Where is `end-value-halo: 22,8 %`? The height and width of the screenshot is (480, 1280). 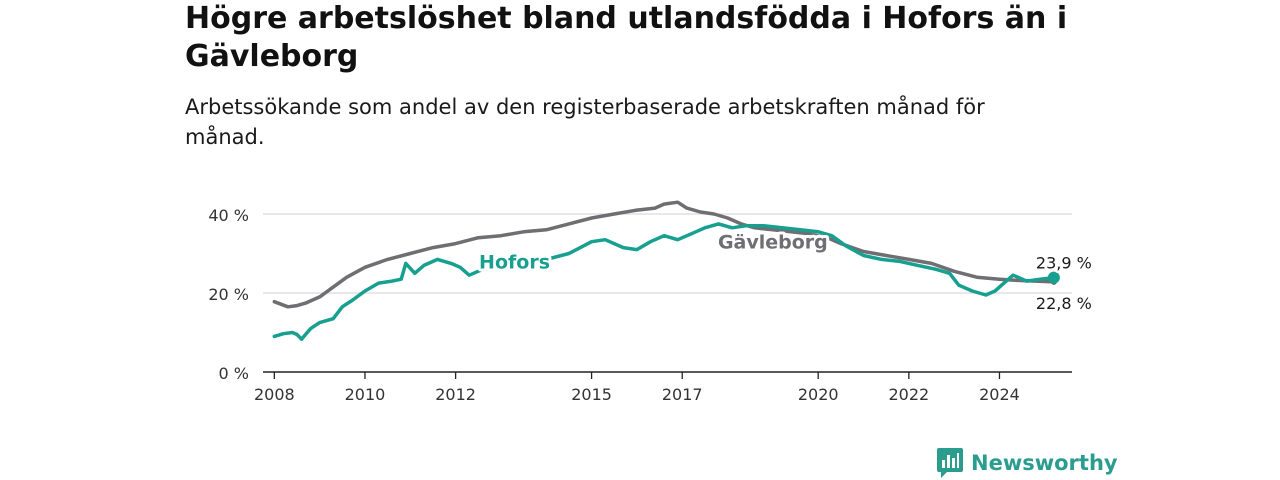
end-value-halo: 22,8 % is located at coordinates (1064, 303).